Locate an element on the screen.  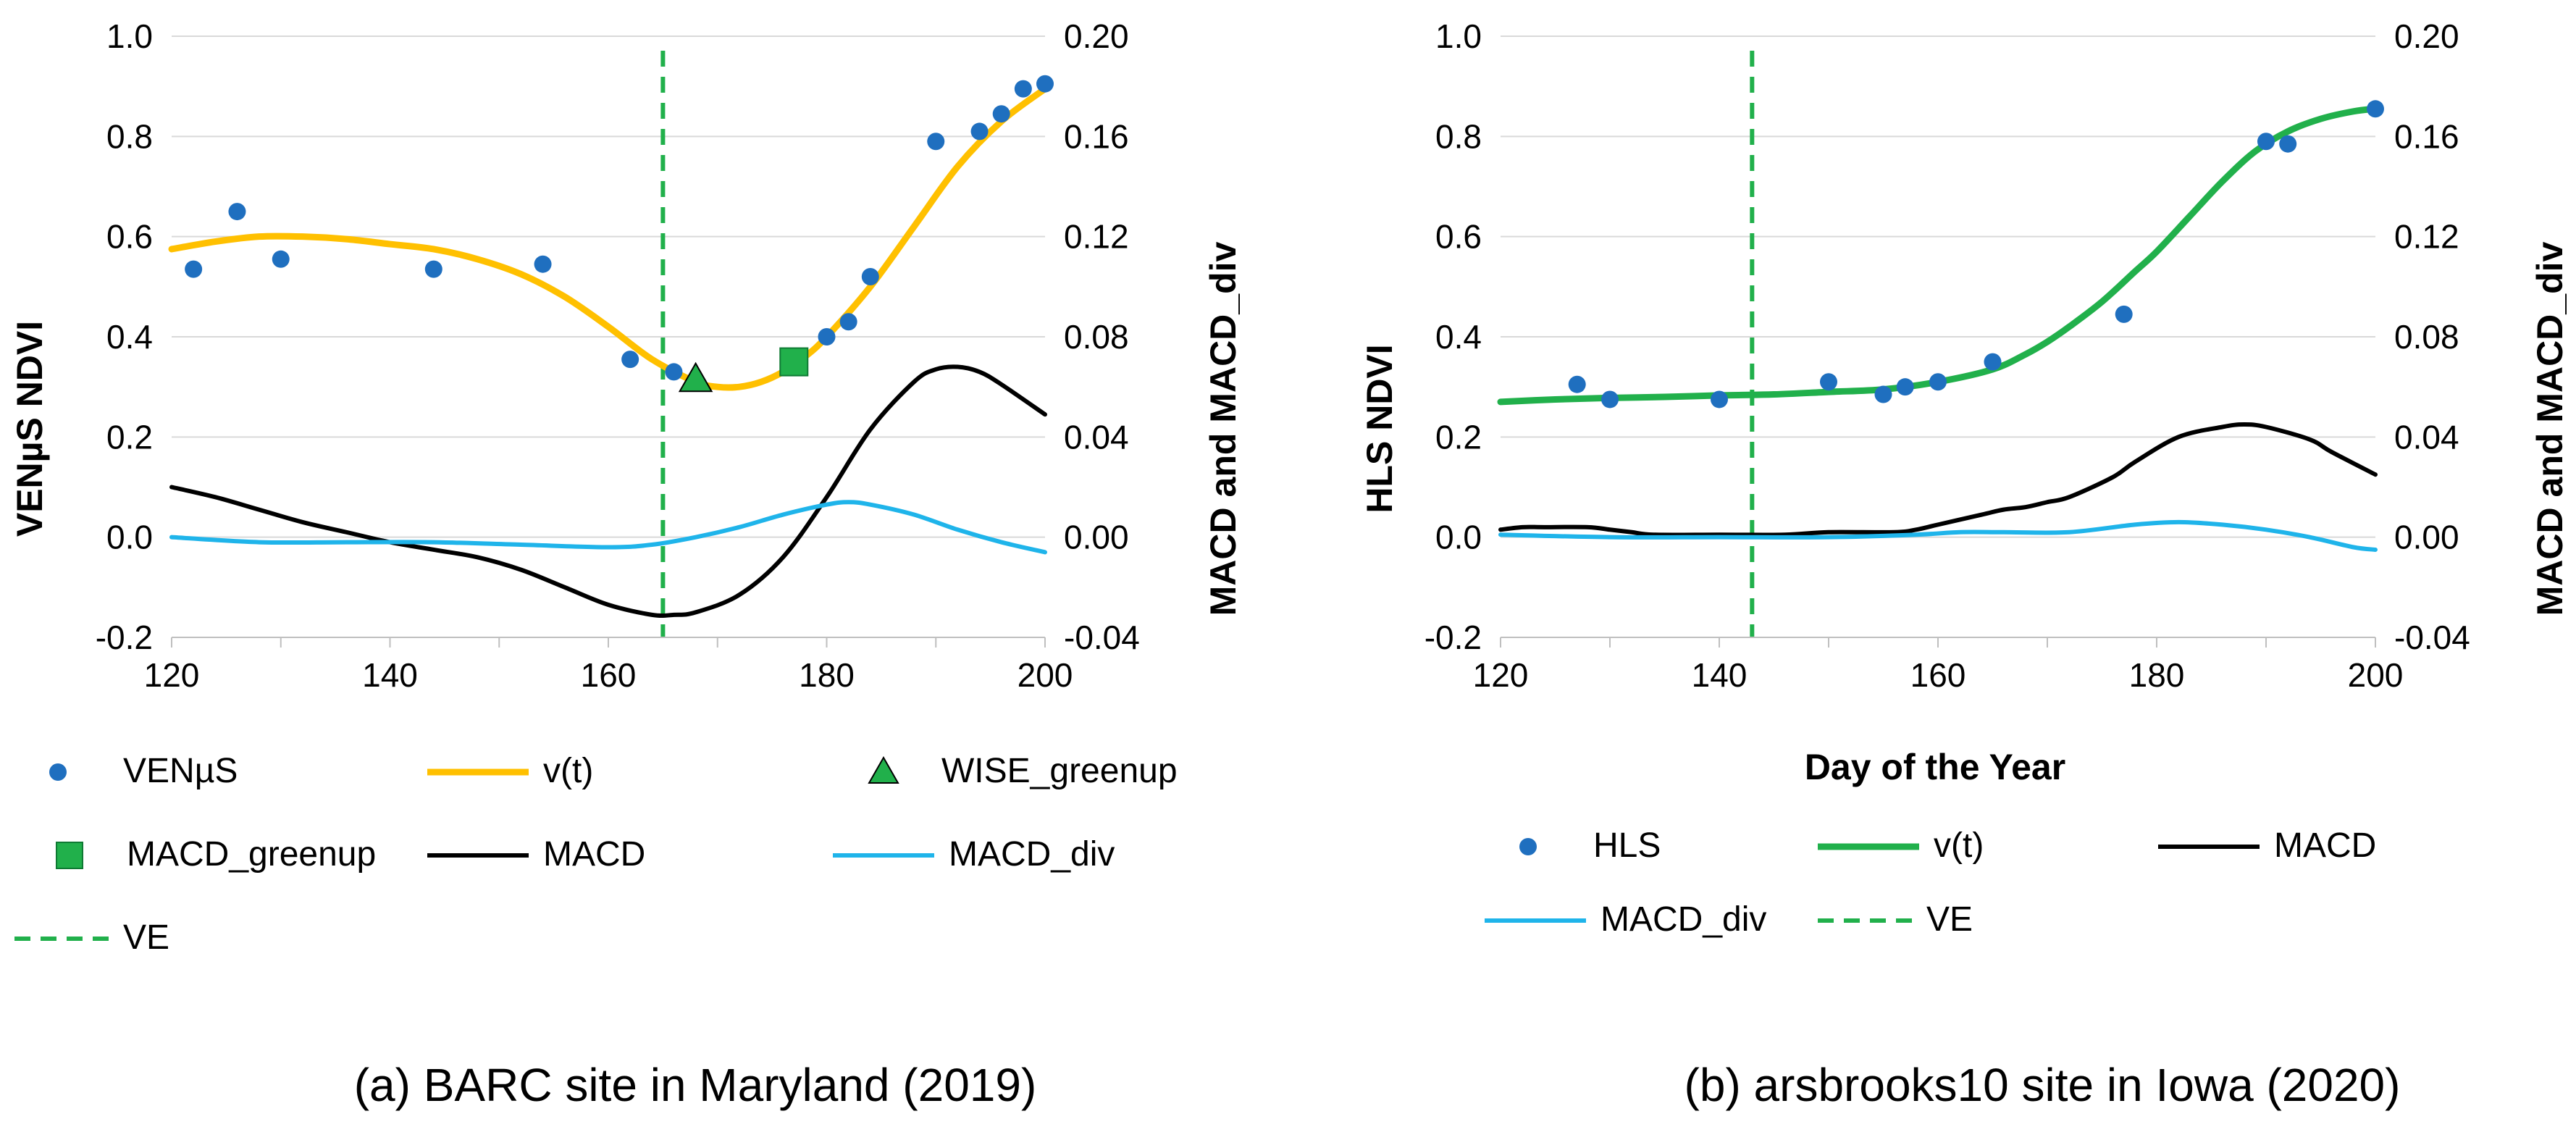
panel-b-caption: (b) arsbrooks10 site in Iowa (2020) is located at coordinates (2043, 1085).